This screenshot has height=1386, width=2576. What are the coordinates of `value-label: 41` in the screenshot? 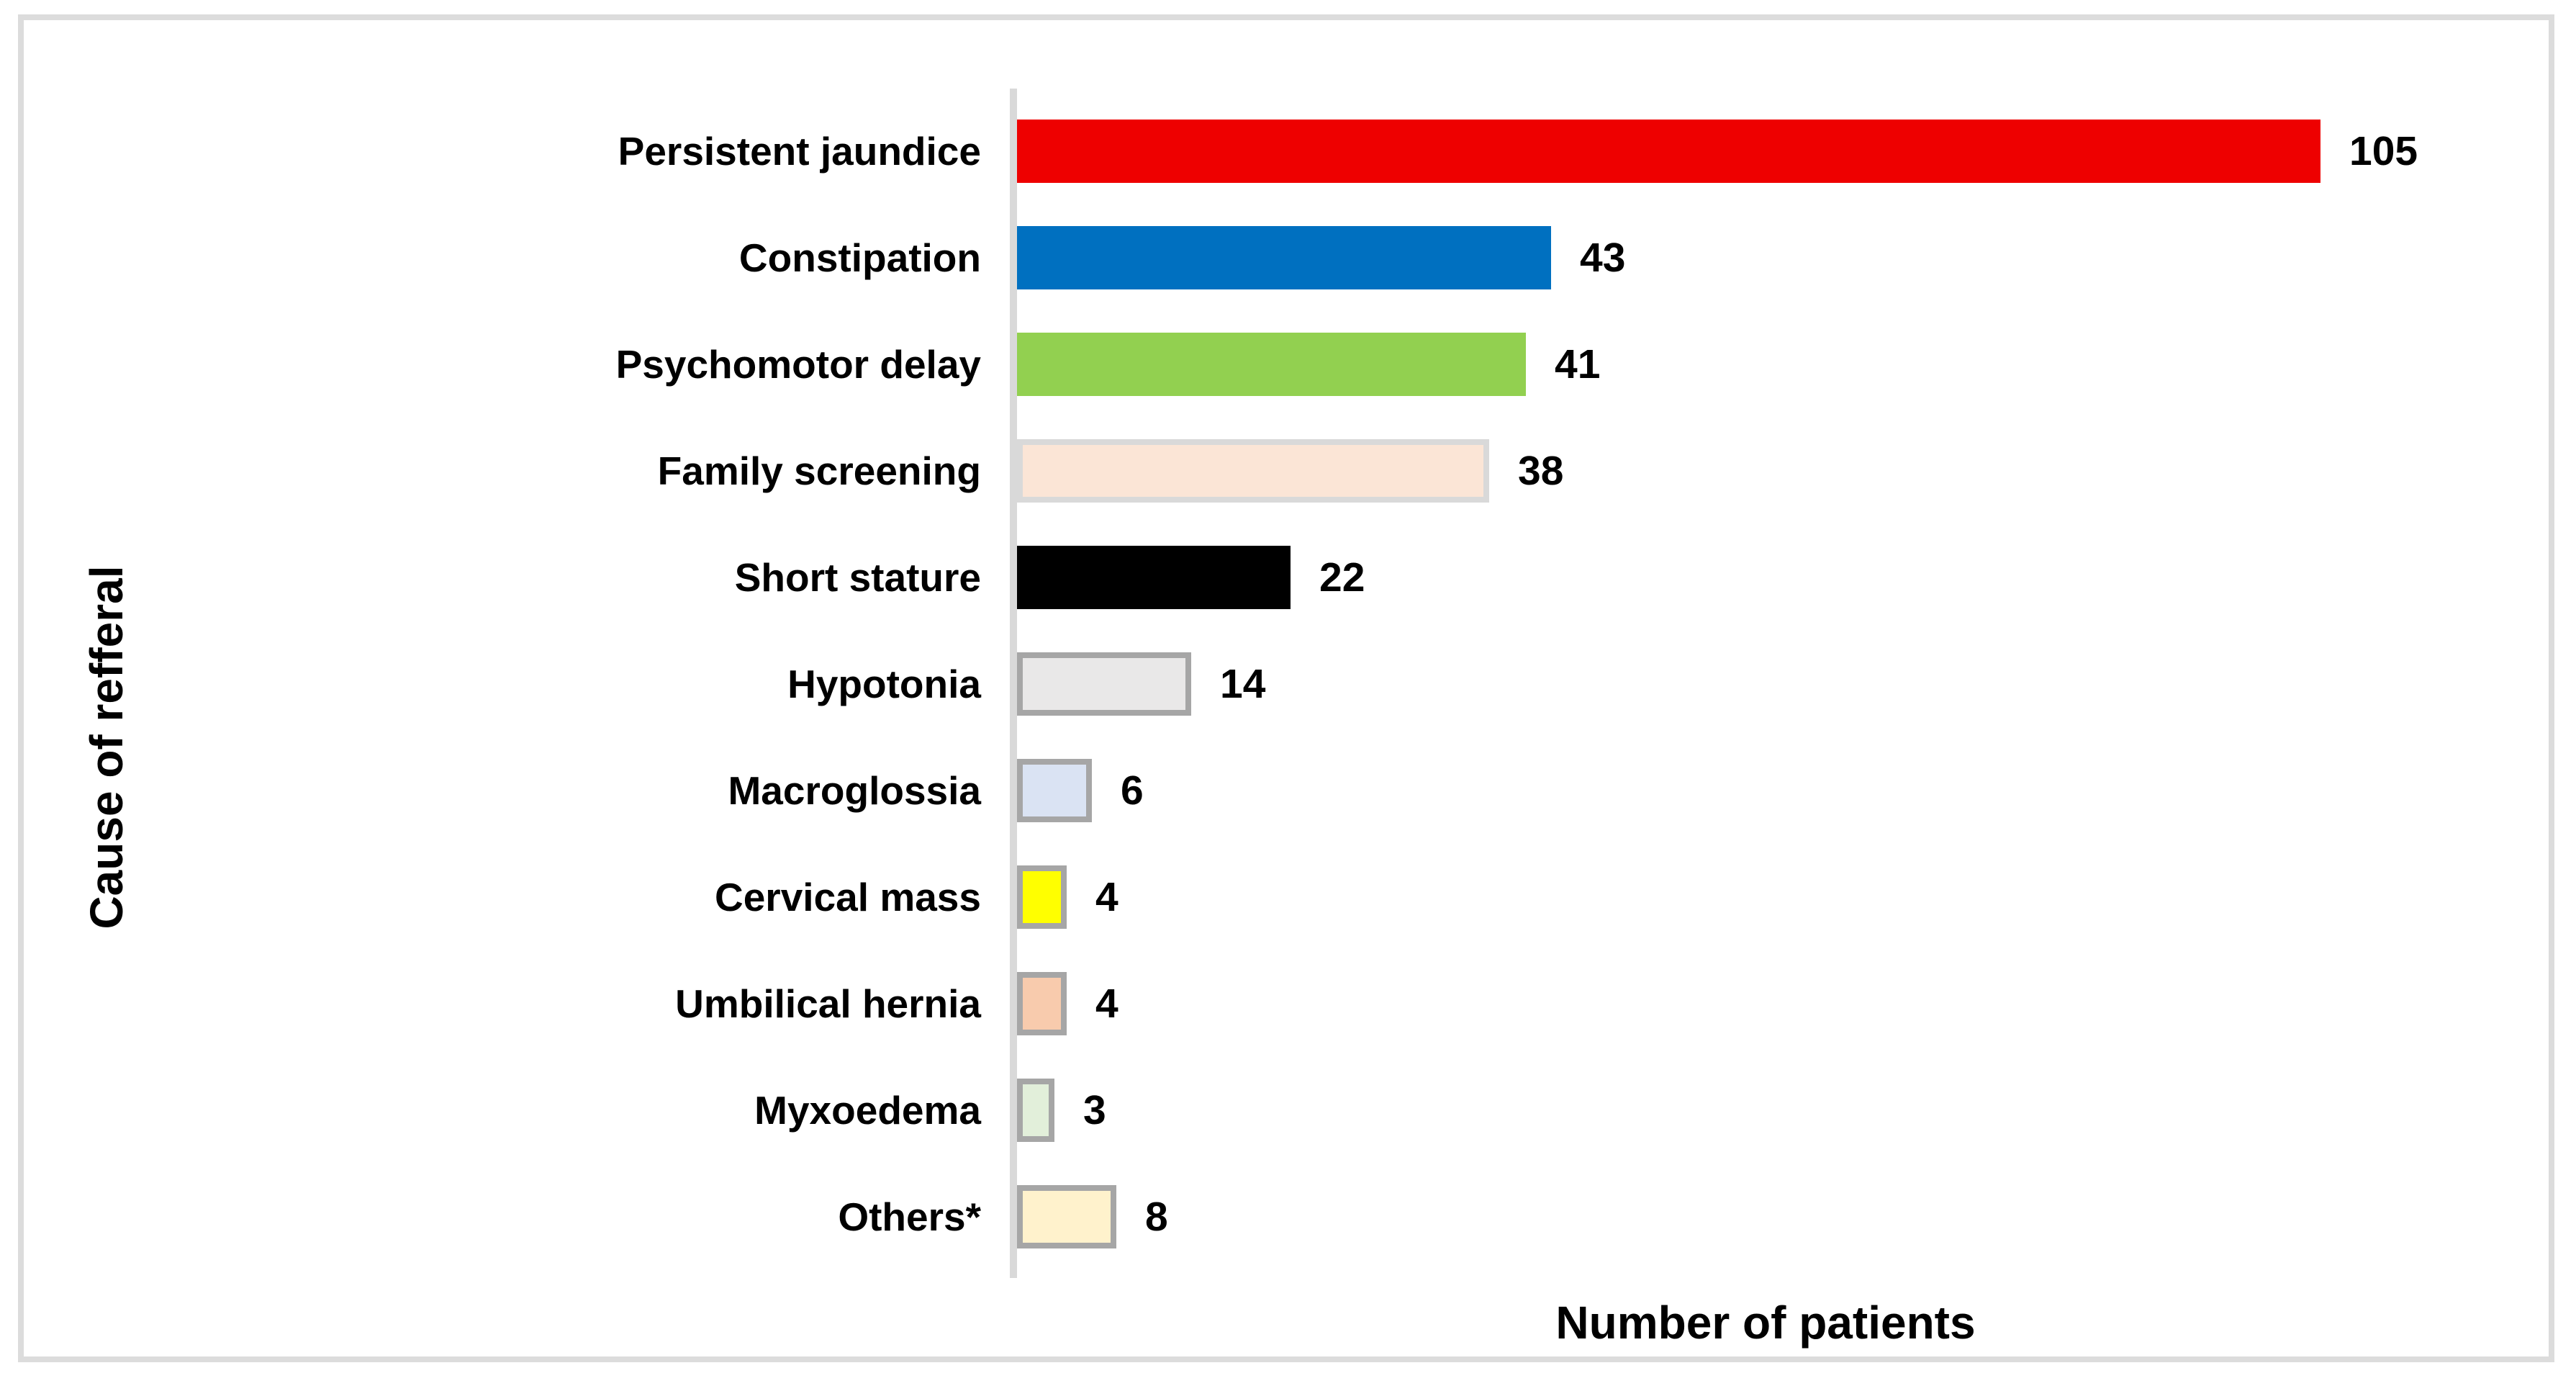 It's located at (1578, 364).